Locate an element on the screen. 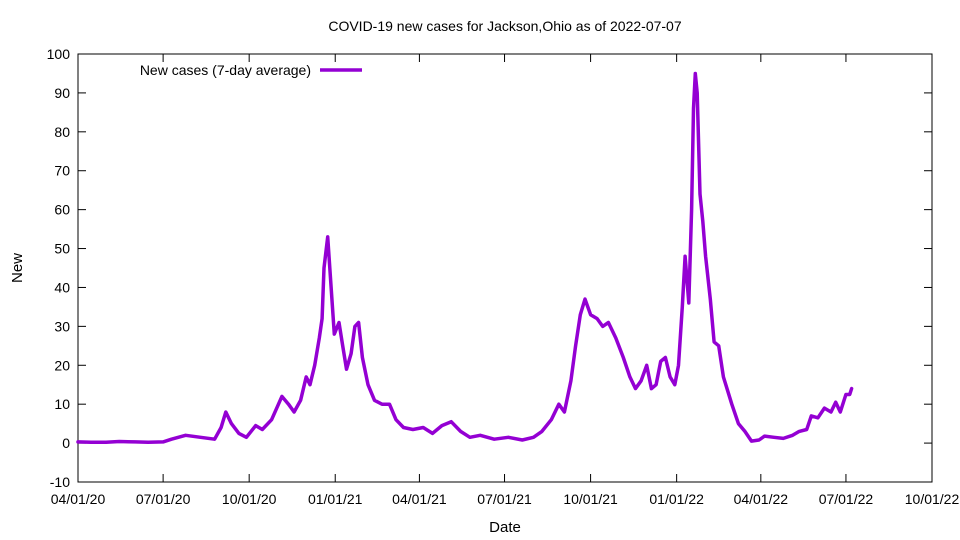  y-tick-label: 90 is located at coordinates (62, 93).